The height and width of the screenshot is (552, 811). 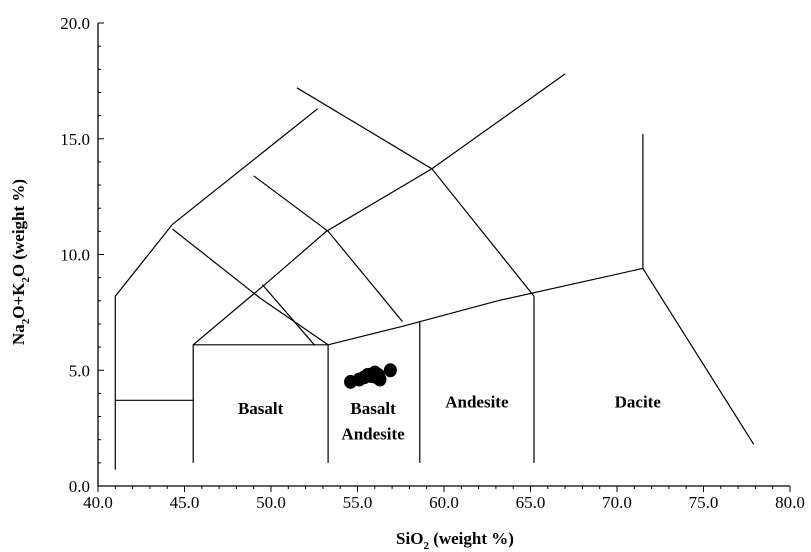 I want to click on x-tick-label: 60.0, so click(x=444, y=502).